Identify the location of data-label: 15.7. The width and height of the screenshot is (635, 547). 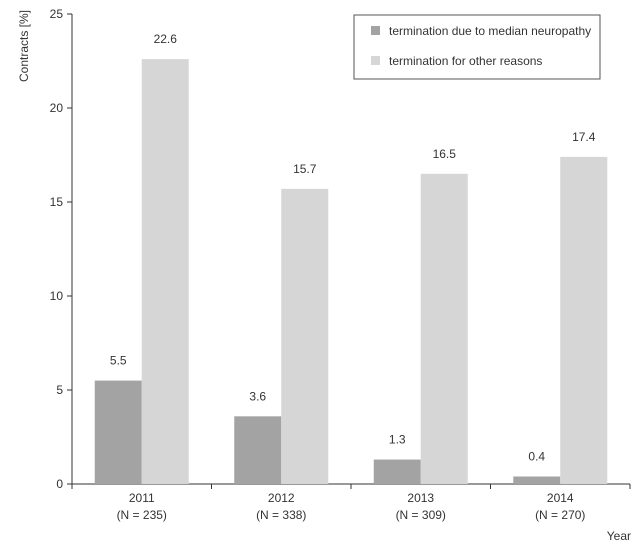
(305, 169).